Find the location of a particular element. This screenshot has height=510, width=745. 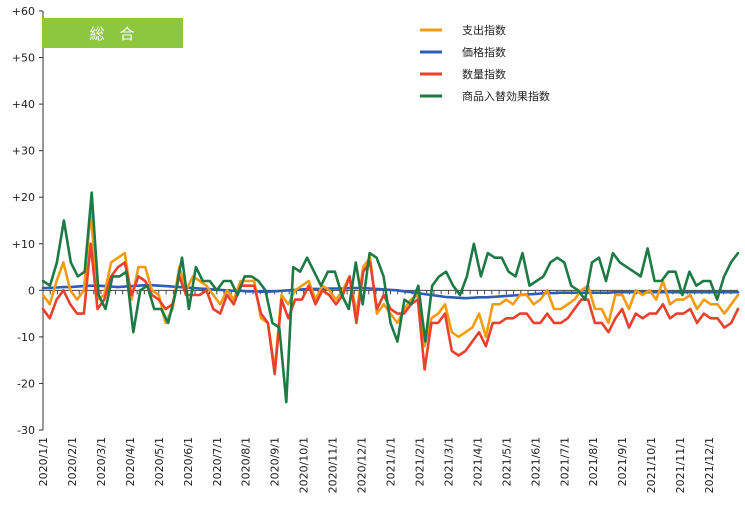

legend-label-2: 数量指数 is located at coordinates (484, 74).